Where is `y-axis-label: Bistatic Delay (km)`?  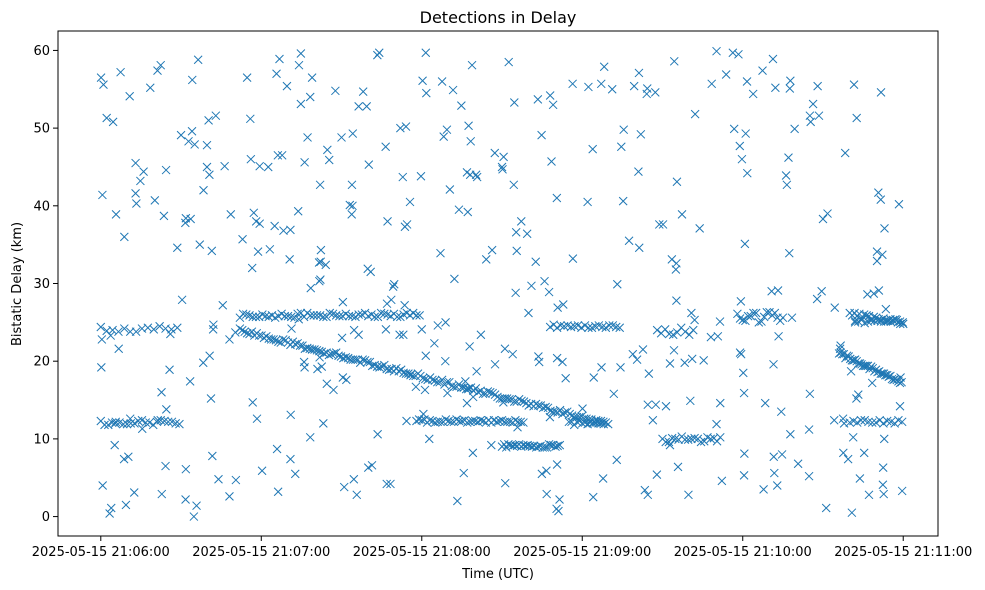 y-axis-label: Bistatic Delay (km) is located at coordinates (17, 284).